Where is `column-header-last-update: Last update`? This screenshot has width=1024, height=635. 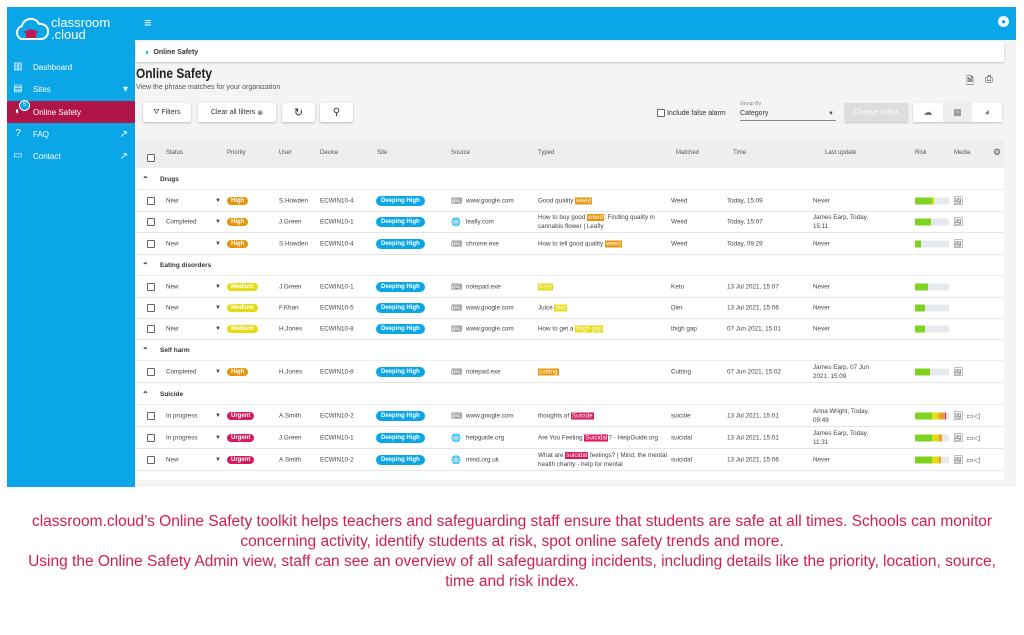
column-header-last-update: Last update is located at coordinates (841, 153).